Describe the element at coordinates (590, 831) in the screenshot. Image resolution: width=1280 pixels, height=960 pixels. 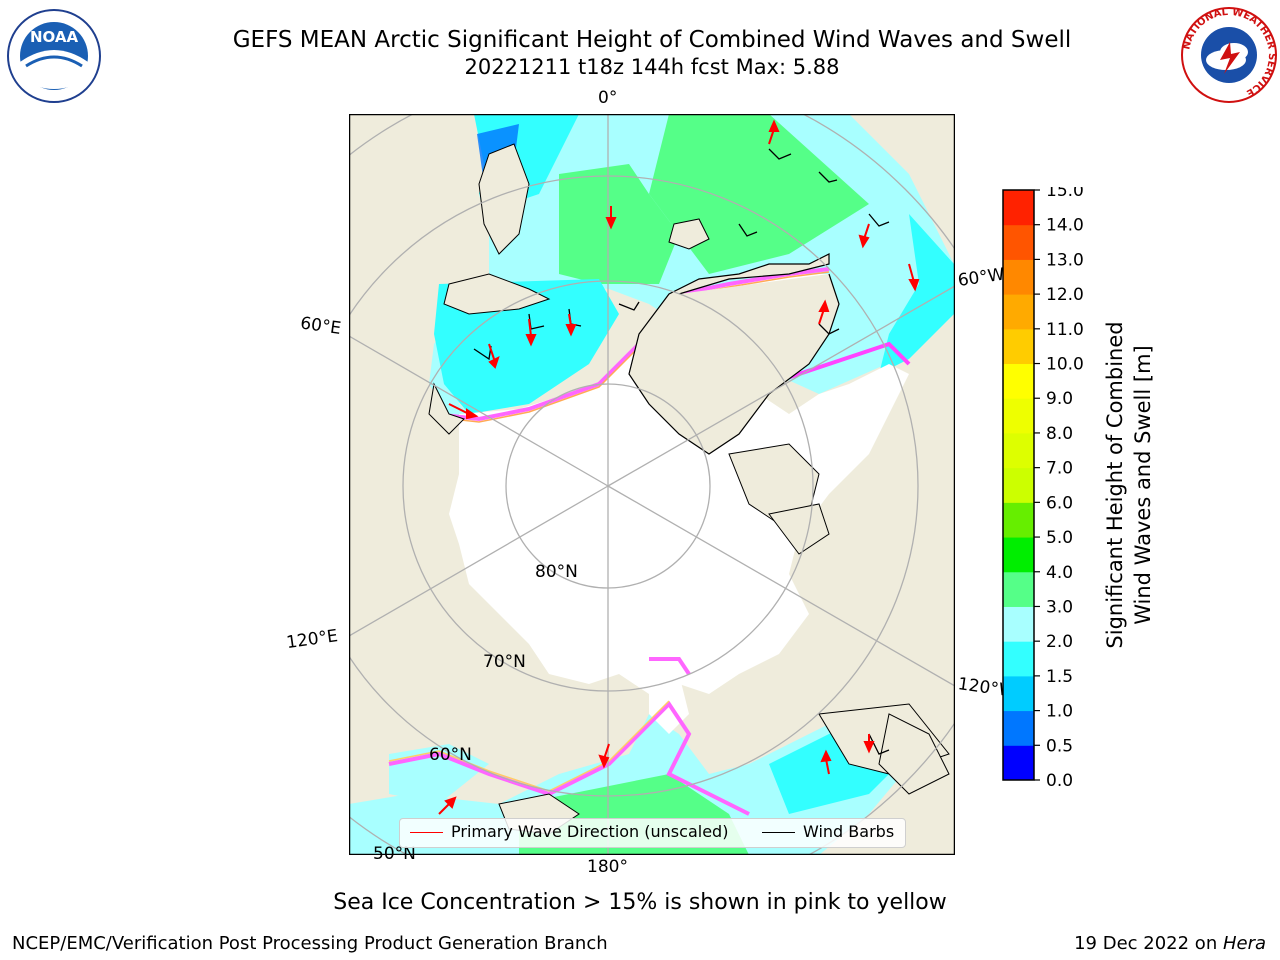
I see `legend-label: Primary Wave Direction (unscaled)` at that location.